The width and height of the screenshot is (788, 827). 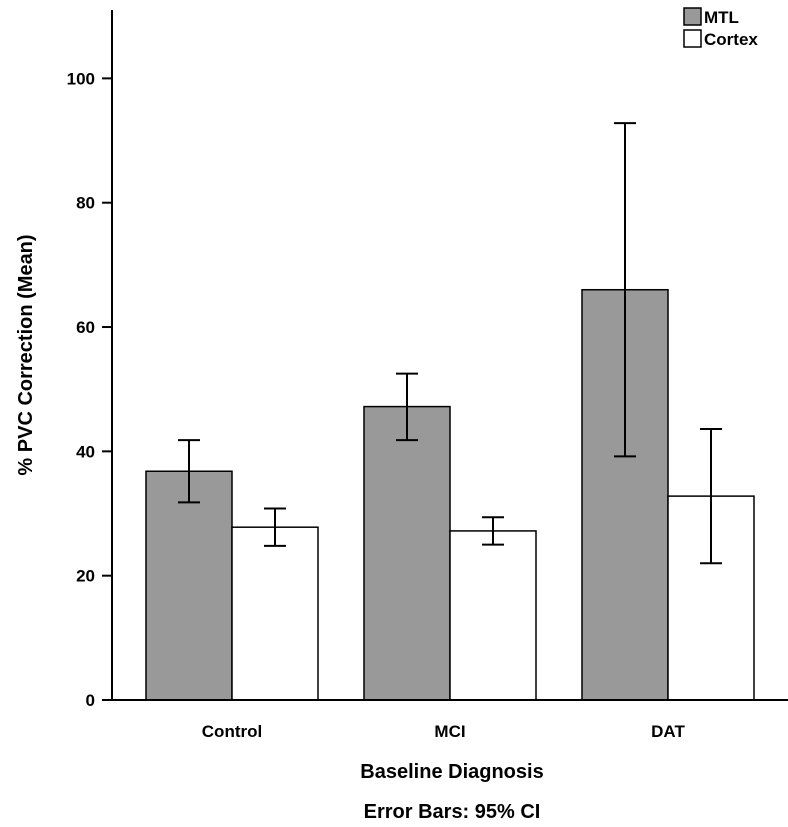 I want to click on legend-swatch-cortex, so click(x=692, y=38).